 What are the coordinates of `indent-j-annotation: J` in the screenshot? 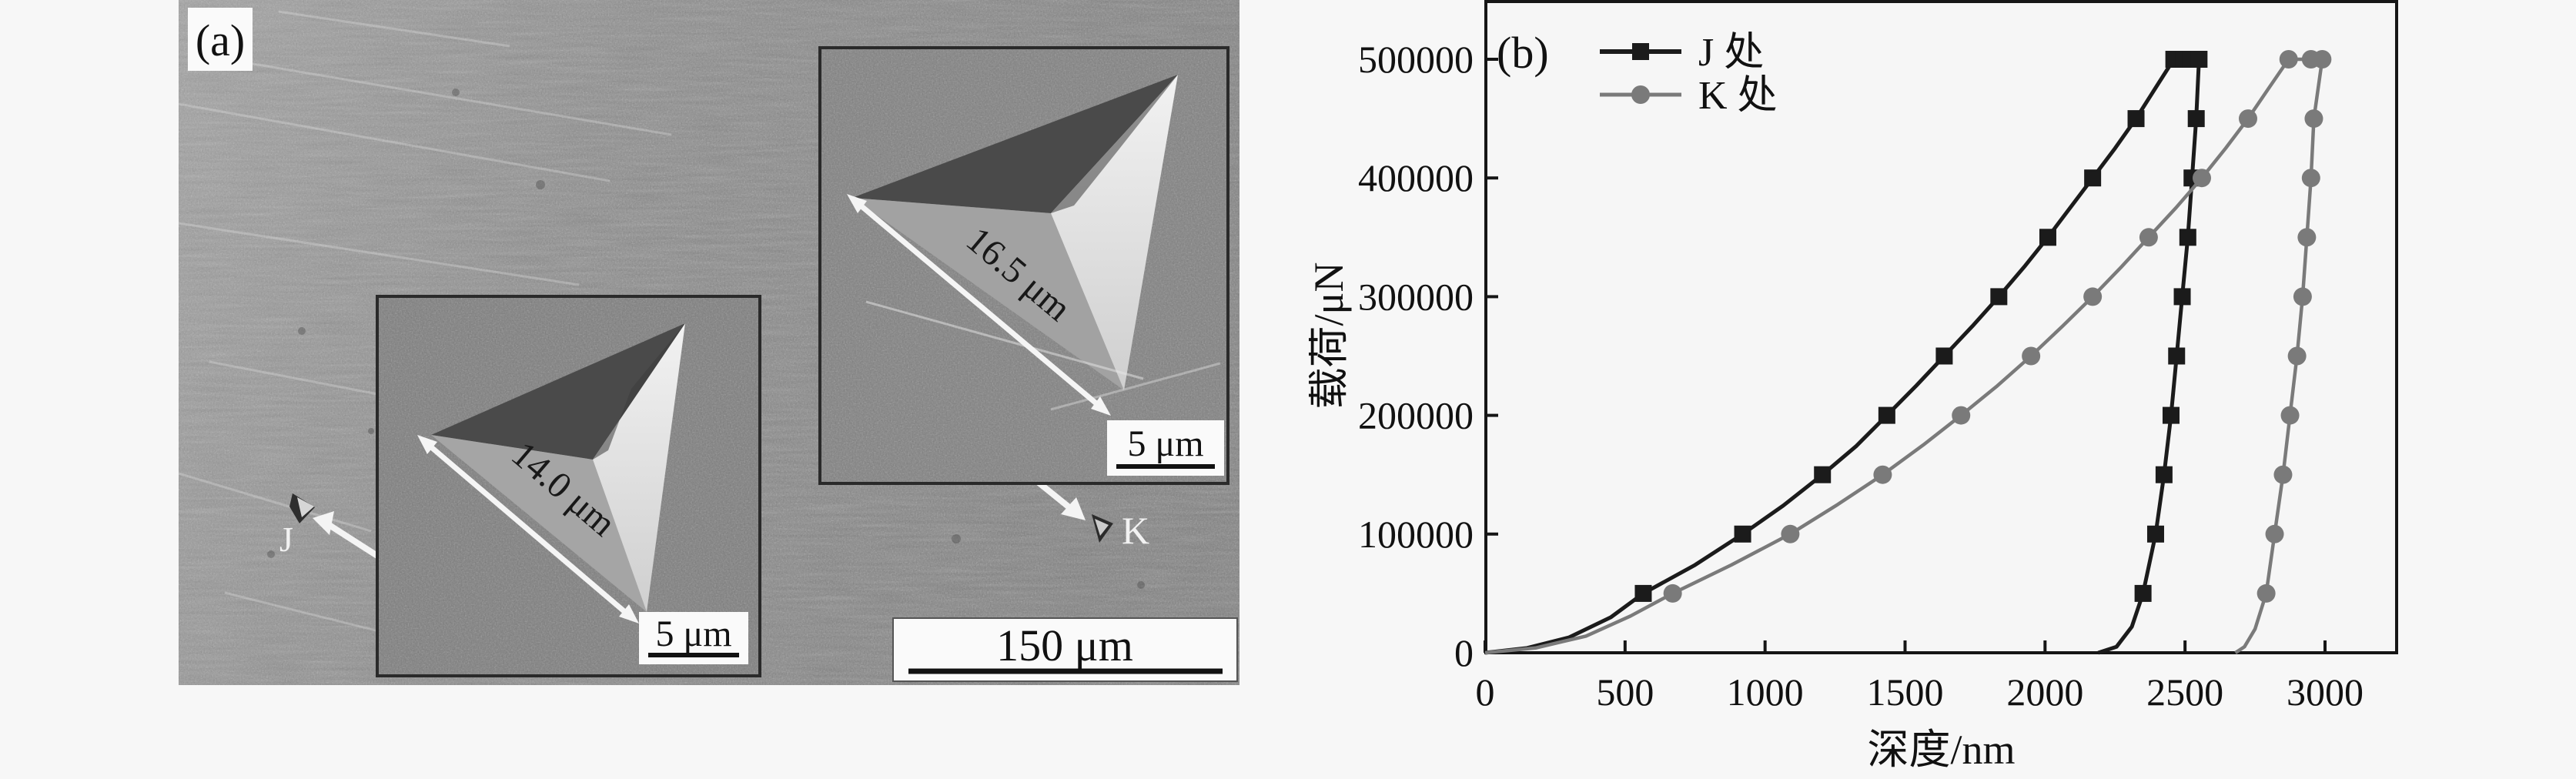 It's located at (330, 526).